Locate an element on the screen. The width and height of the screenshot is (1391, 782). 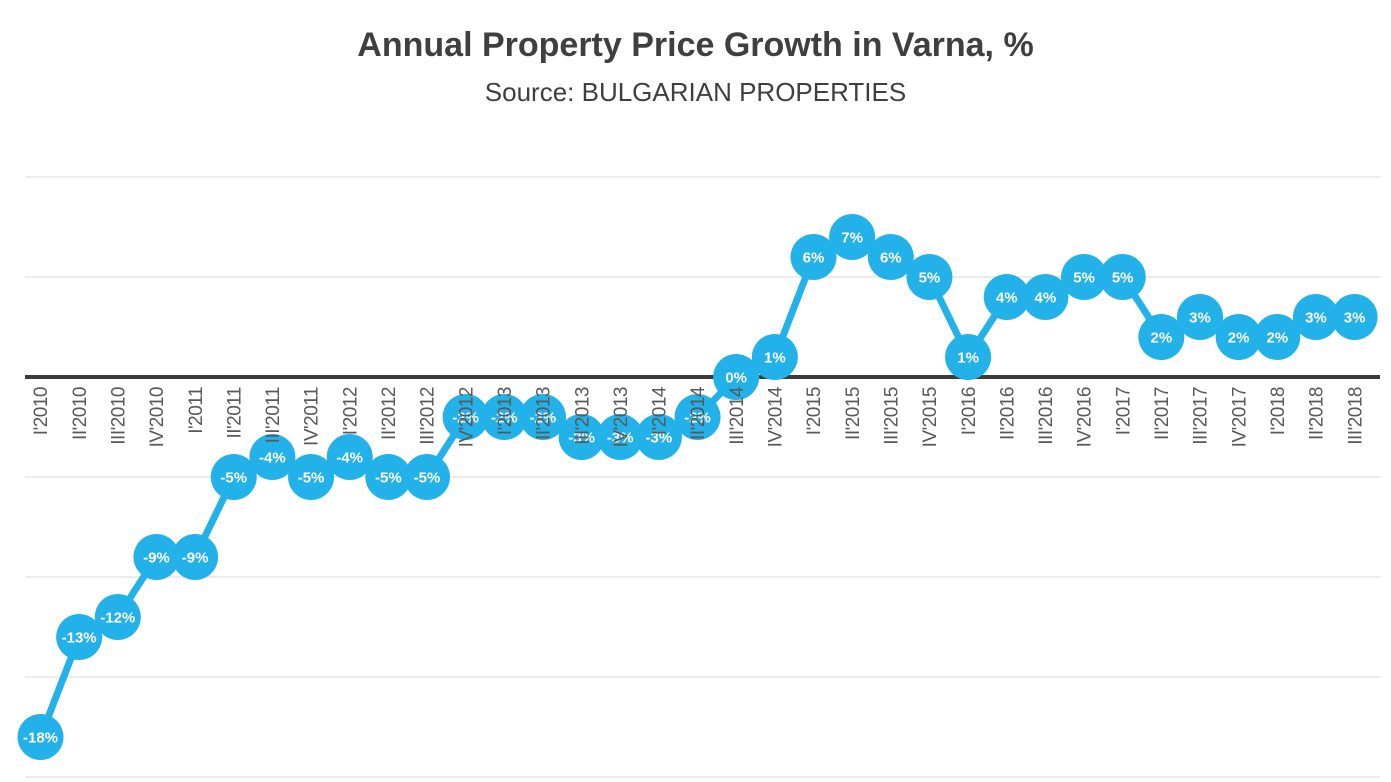
x-axis-label: I'2016 is located at coordinates (969, 411).